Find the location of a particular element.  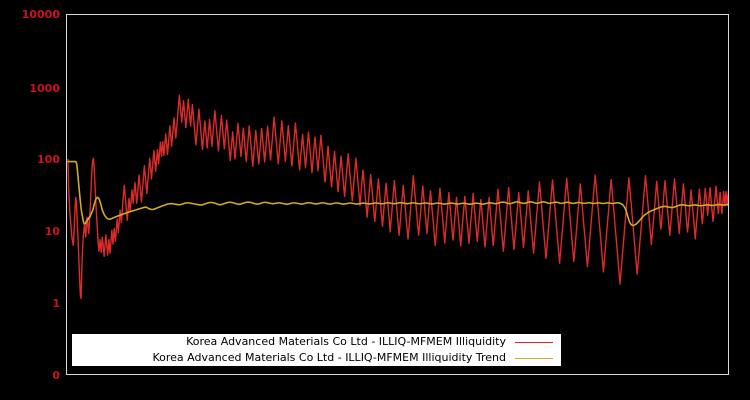

y-axis-tick-label-1: 1 is located at coordinates (56, 303).